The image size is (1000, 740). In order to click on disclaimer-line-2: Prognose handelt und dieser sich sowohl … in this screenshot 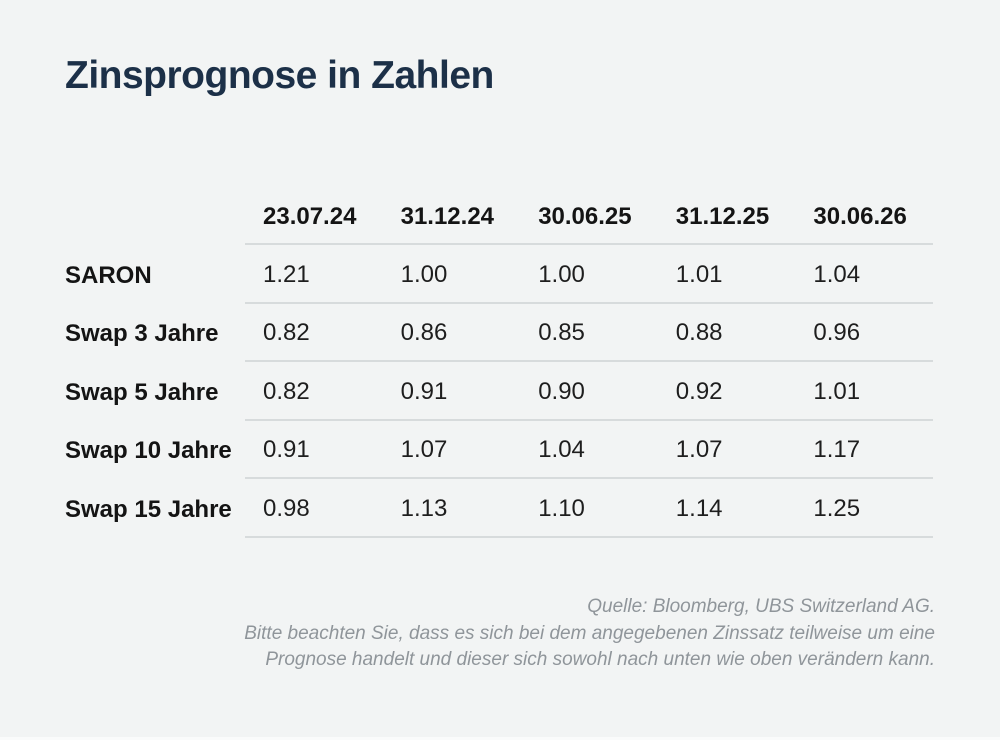, I will do `click(600, 659)`.